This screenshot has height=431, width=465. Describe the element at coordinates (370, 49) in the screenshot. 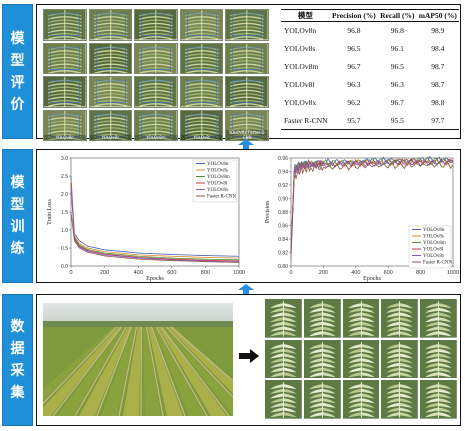

I see `table-row: YOLOv8s 96.5 96.1 98.4` at that location.